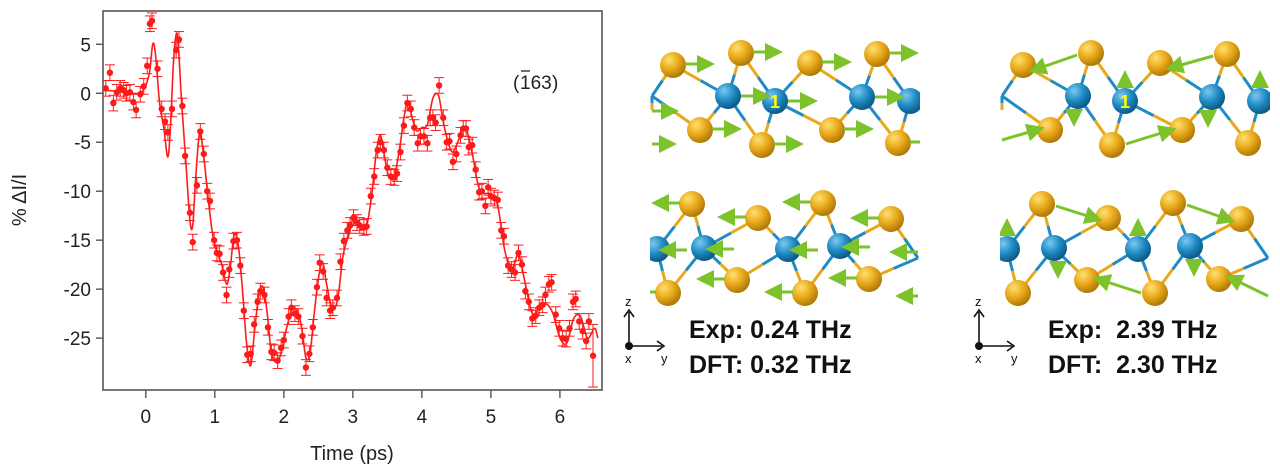 The width and height of the screenshot is (1280, 470). Describe the element at coordinates (1133, 365) in the screenshot. I see `dft-frequency-right: DFT: 2.30 THz` at that location.